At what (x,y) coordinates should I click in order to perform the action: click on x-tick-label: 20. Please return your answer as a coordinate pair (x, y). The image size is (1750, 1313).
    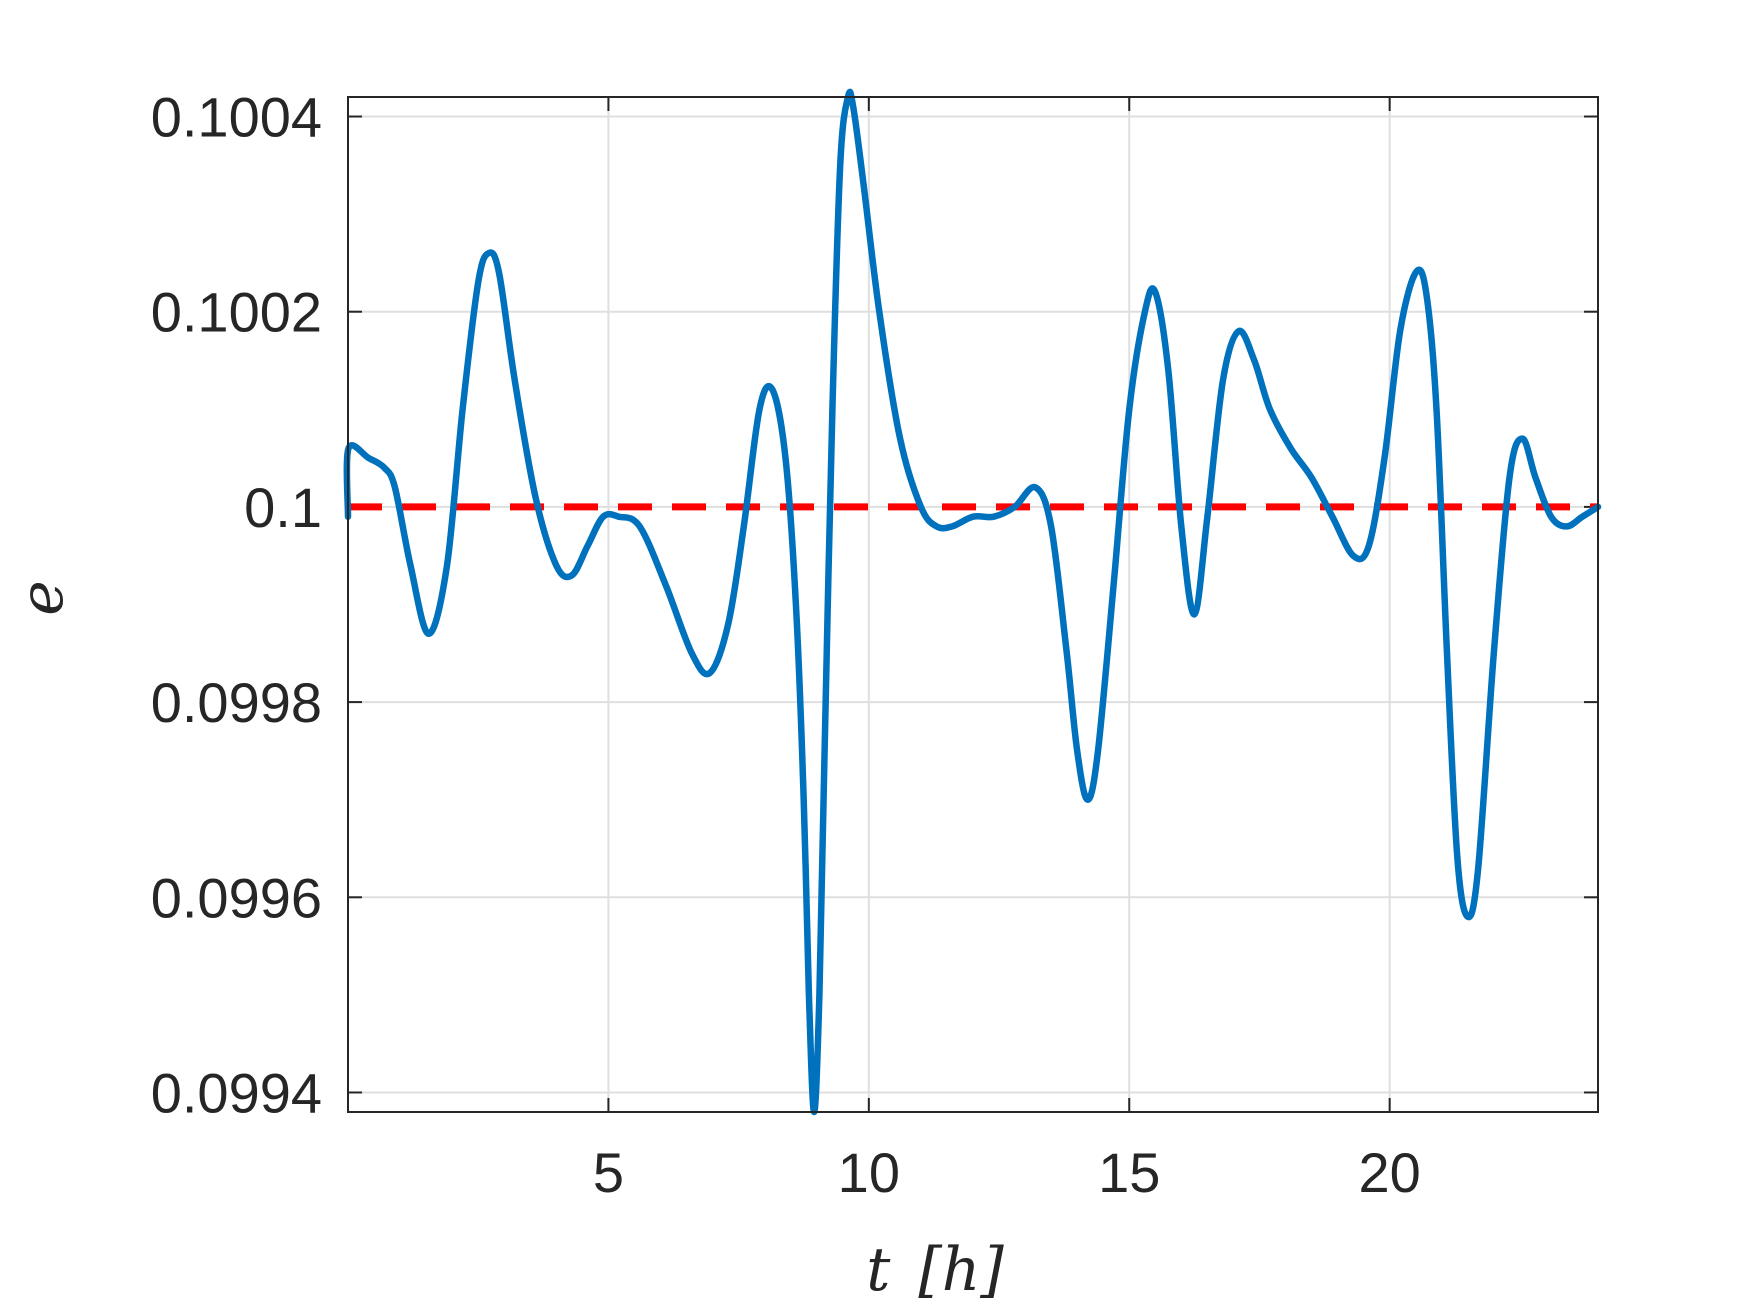
    Looking at the image, I should click on (1390, 1172).